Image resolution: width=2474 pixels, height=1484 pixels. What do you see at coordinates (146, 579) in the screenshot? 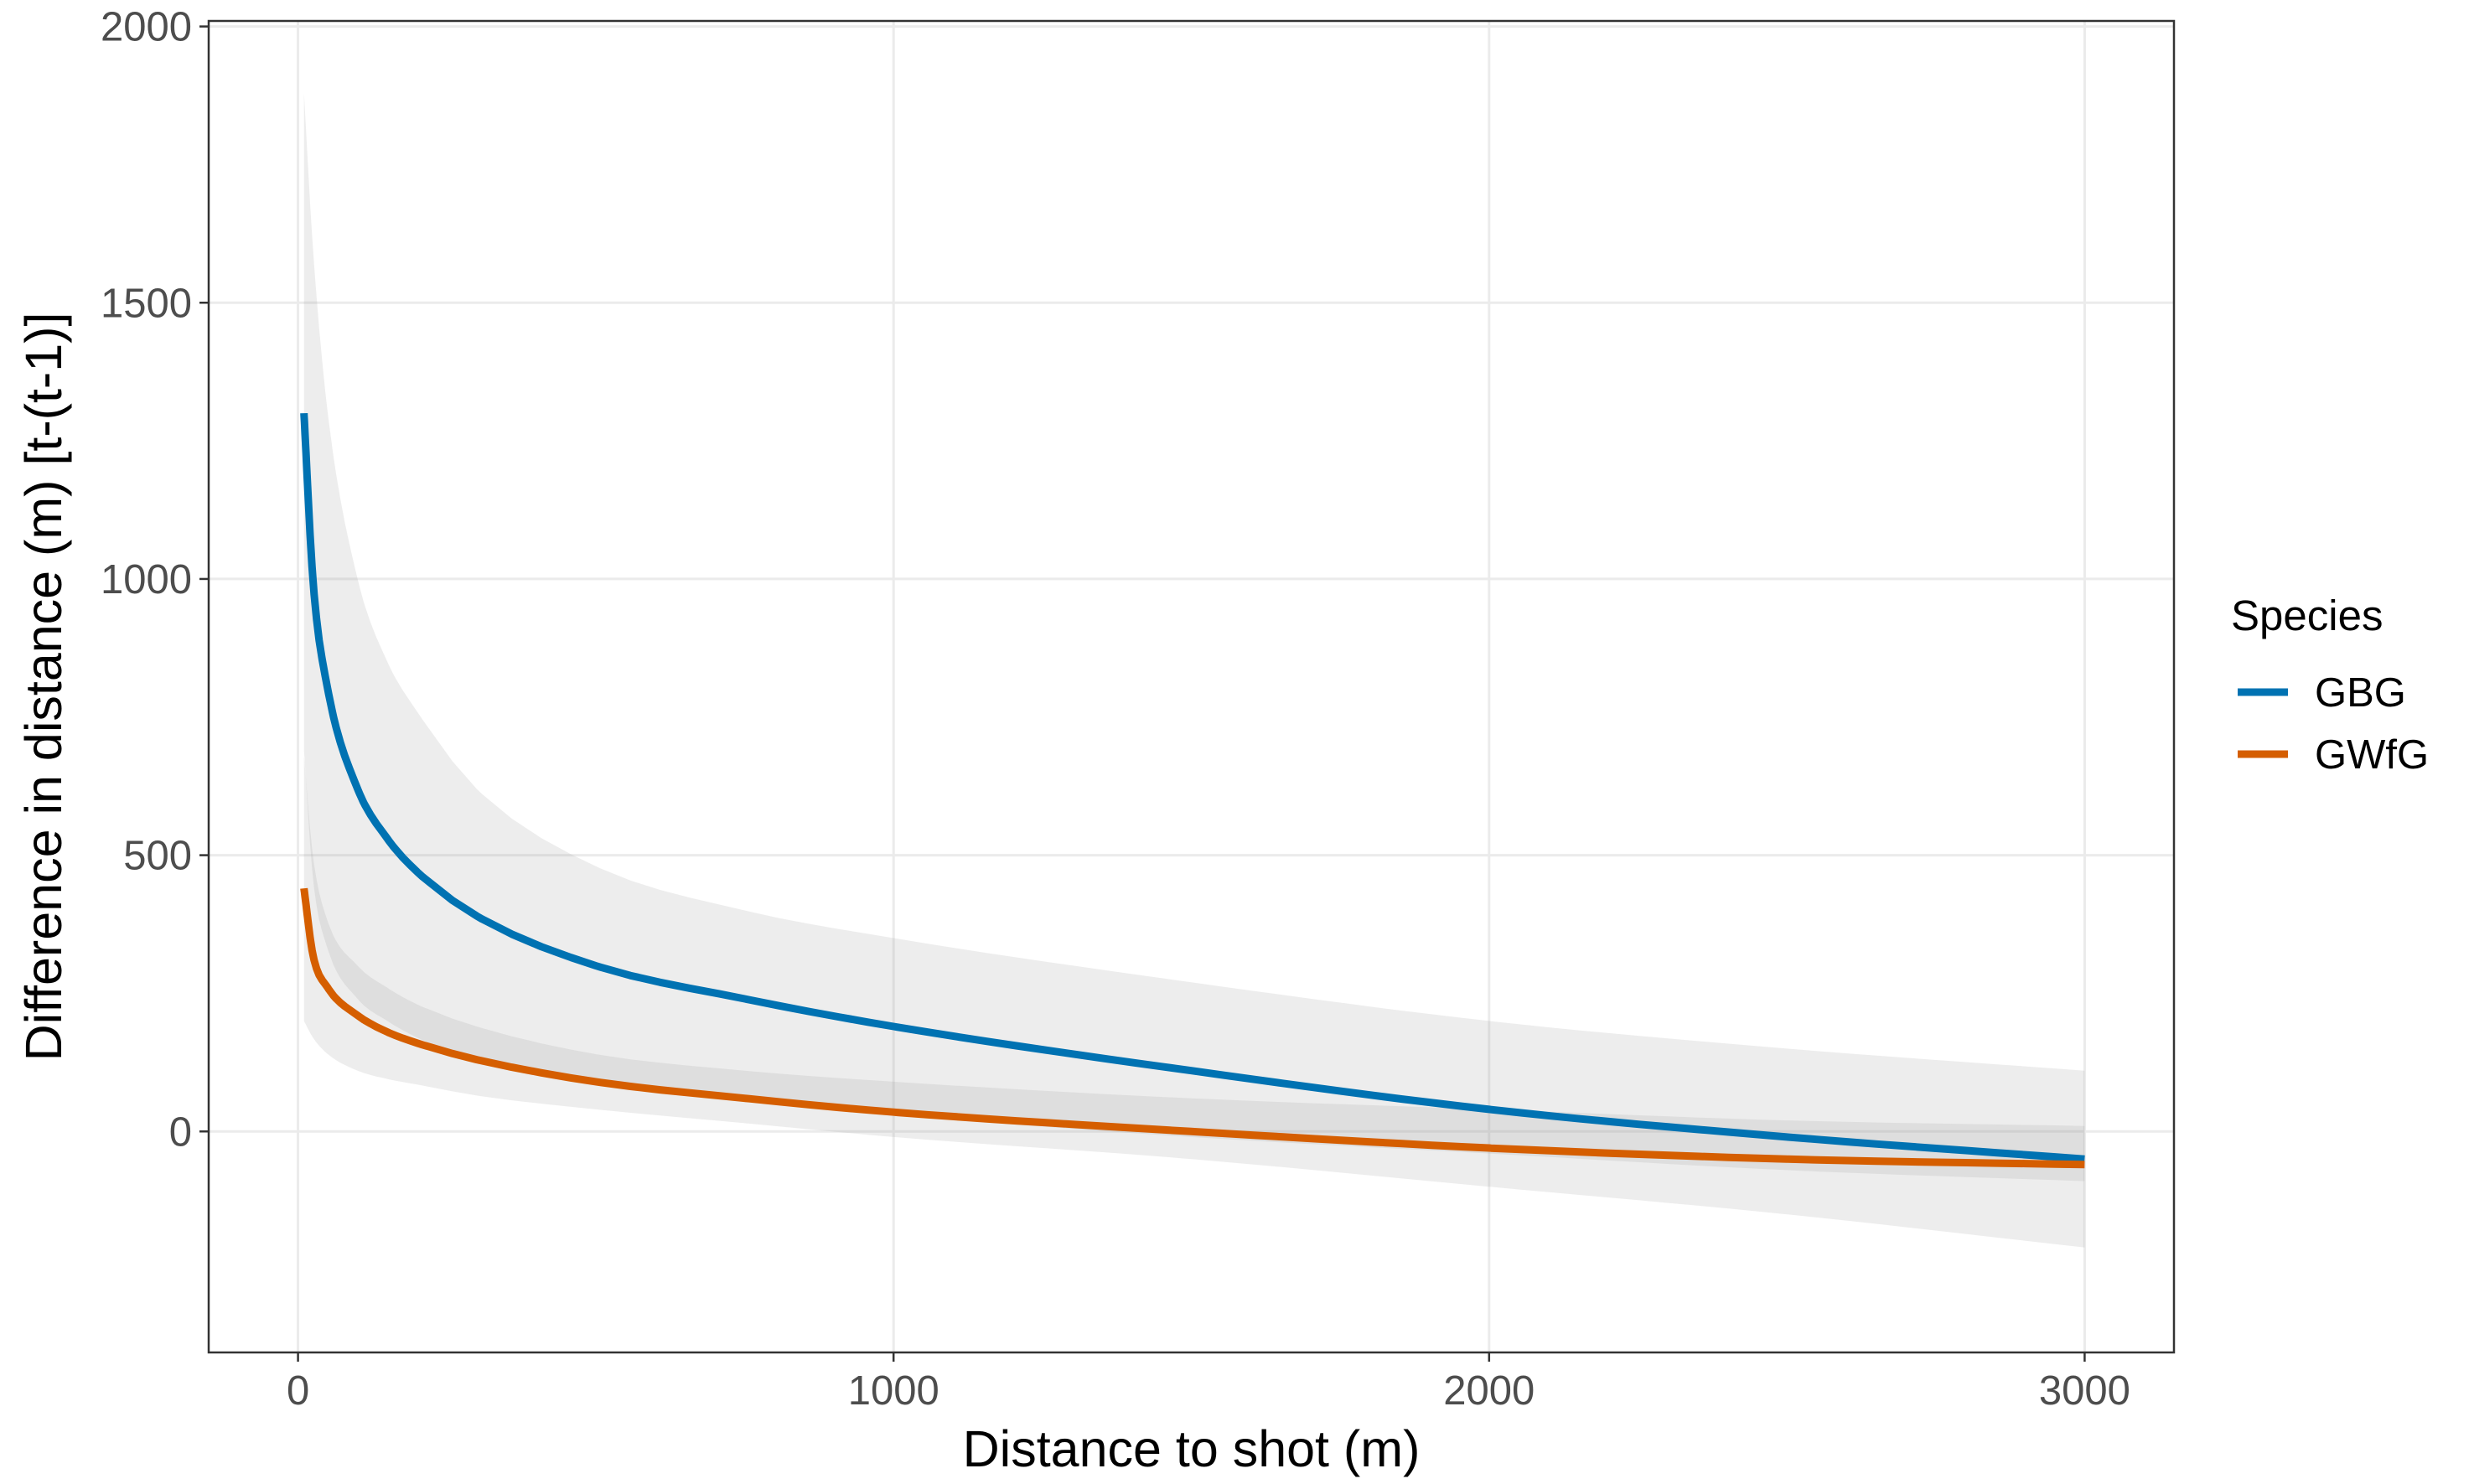
I see `y-tick-label: 1000` at bounding box center [146, 579].